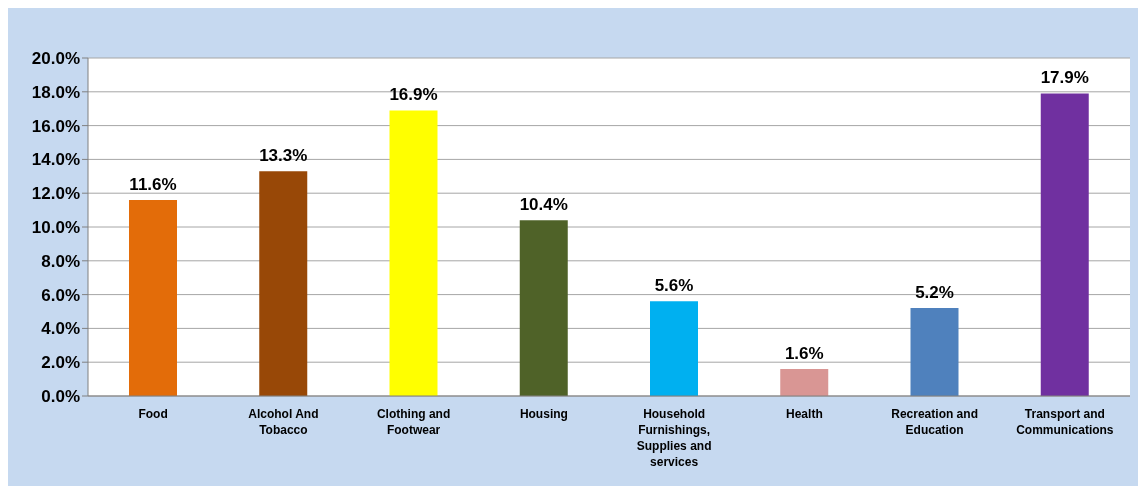 The image size is (1138, 486). Describe the element at coordinates (55, 92) in the screenshot. I see `y-tick-label: 18.0%` at that location.